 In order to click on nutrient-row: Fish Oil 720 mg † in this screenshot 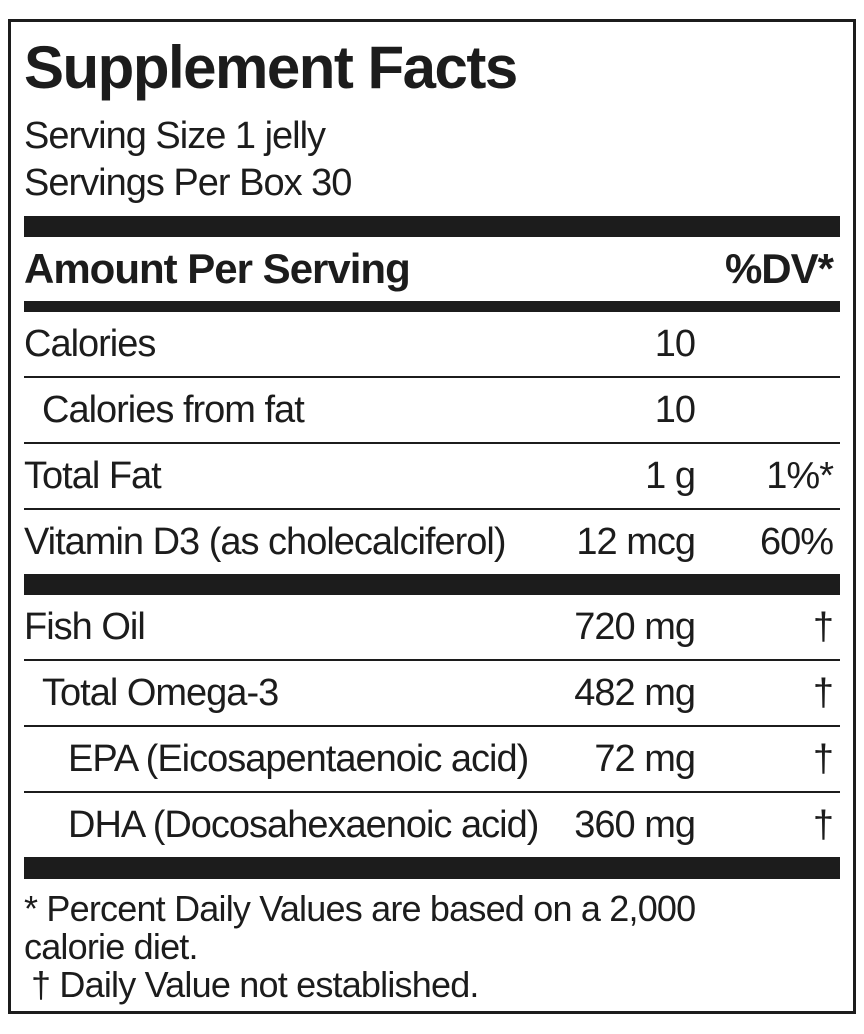, I will do `click(432, 627)`.